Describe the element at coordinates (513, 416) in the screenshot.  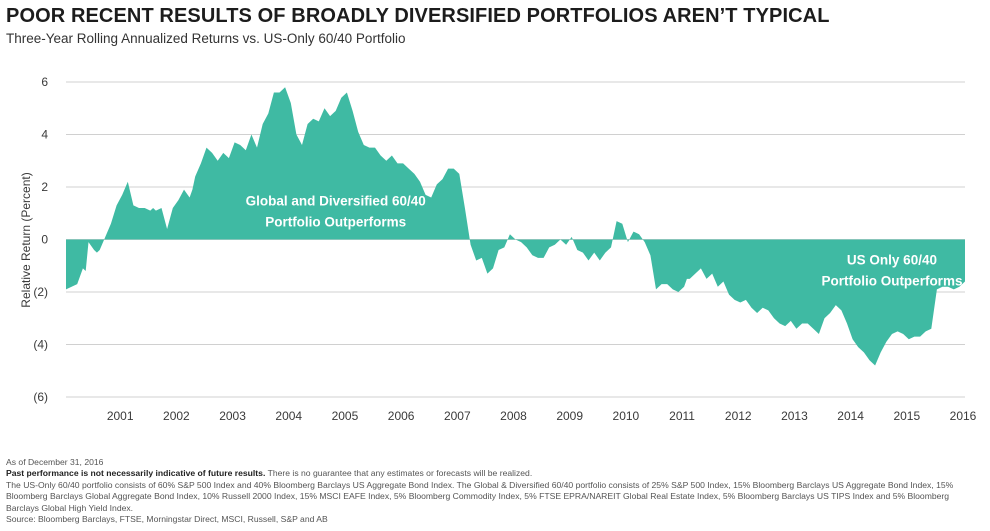
I see `x-tick-label: 2008` at that location.